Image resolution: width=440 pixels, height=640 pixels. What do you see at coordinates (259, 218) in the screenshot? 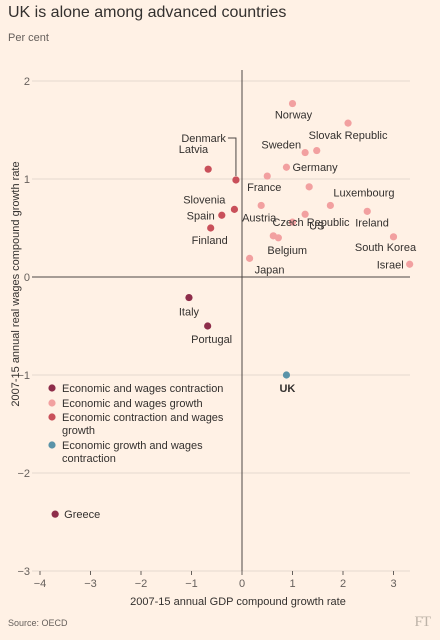
I see `point-label: Austria` at bounding box center [259, 218].